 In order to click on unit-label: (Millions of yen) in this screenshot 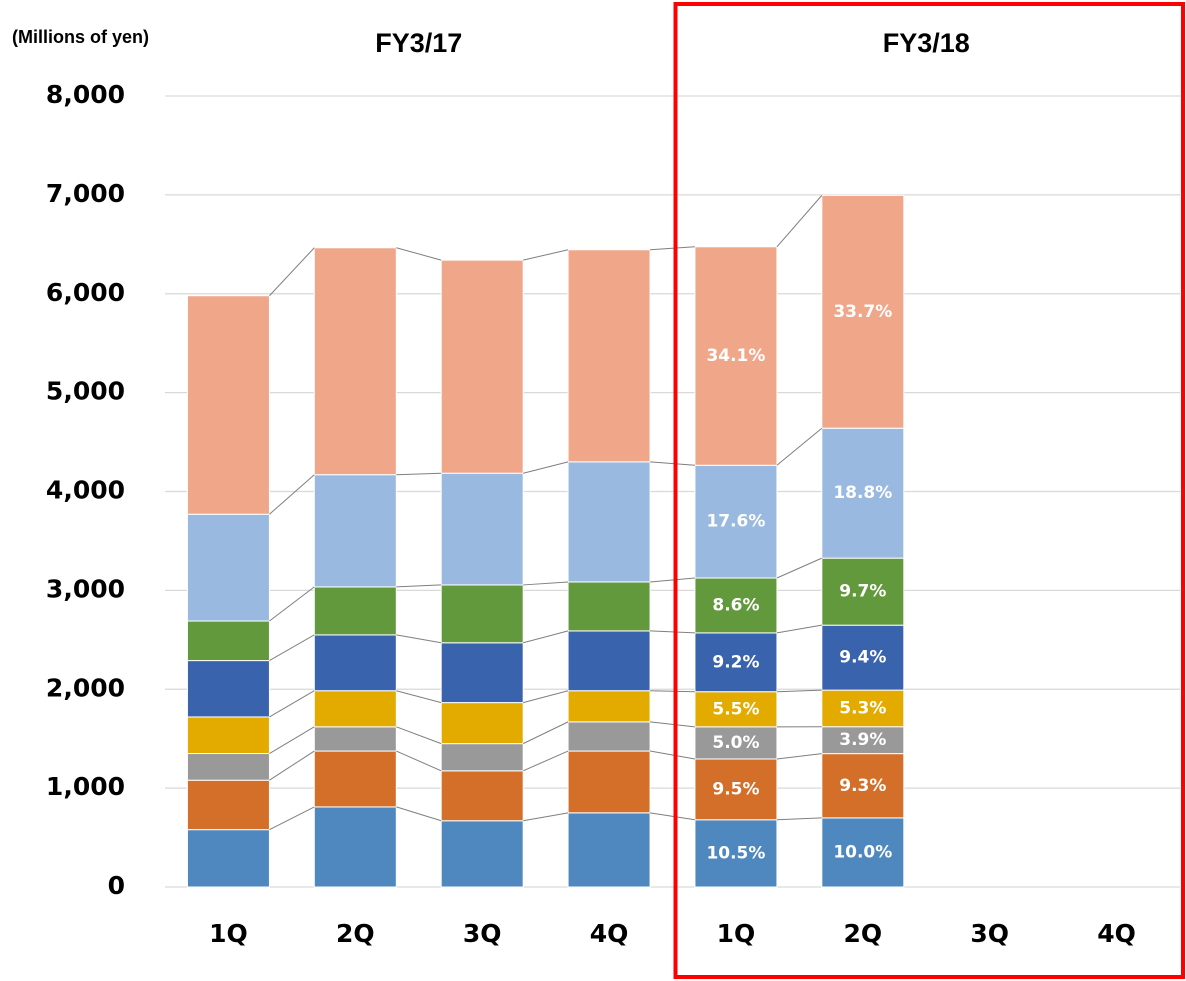, I will do `click(80, 37)`.